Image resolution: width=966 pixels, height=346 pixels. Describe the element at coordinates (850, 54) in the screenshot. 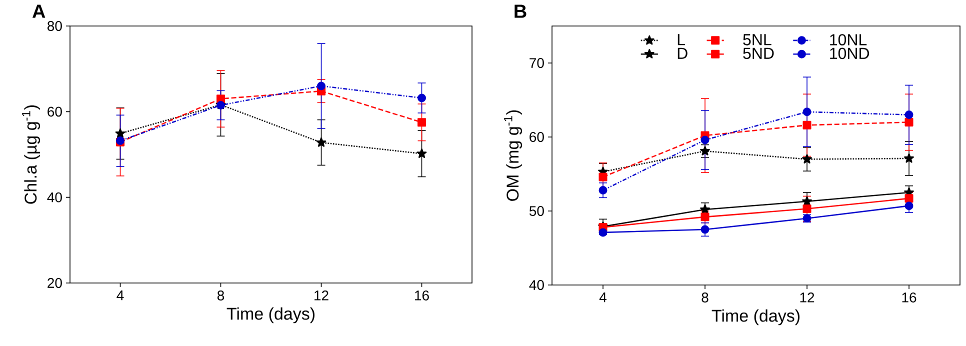

I see `legend-label: 10ND` at that location.